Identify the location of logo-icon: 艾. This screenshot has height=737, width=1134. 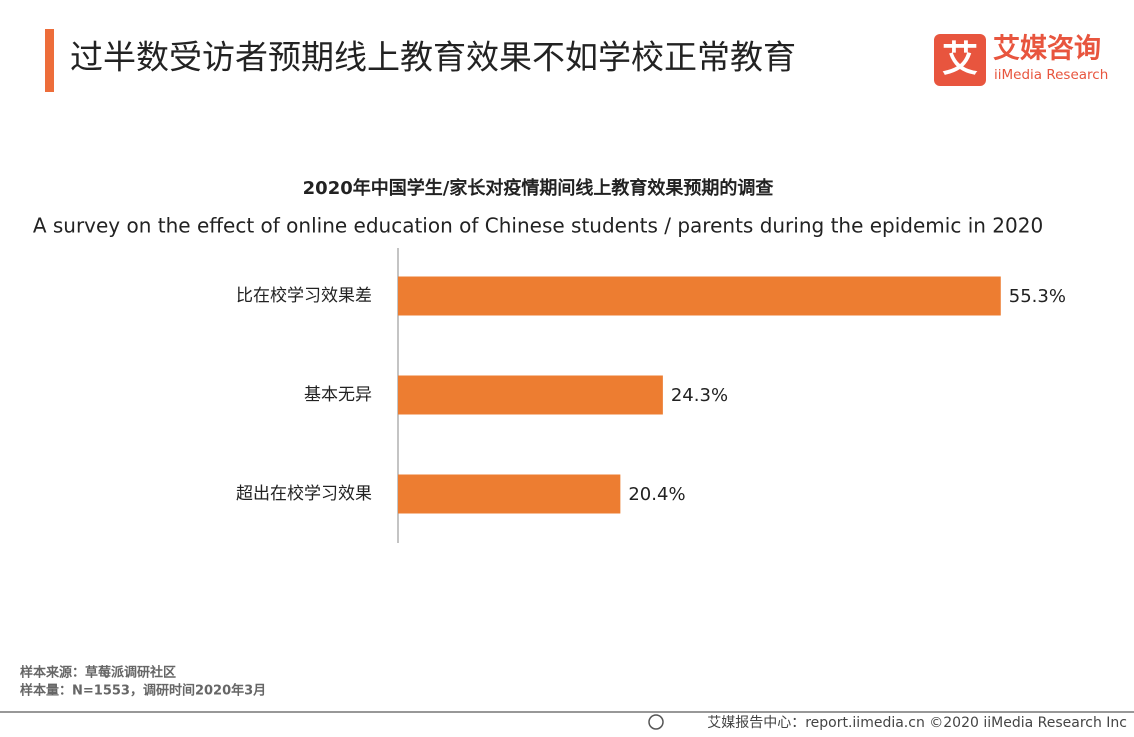
(960, 59).